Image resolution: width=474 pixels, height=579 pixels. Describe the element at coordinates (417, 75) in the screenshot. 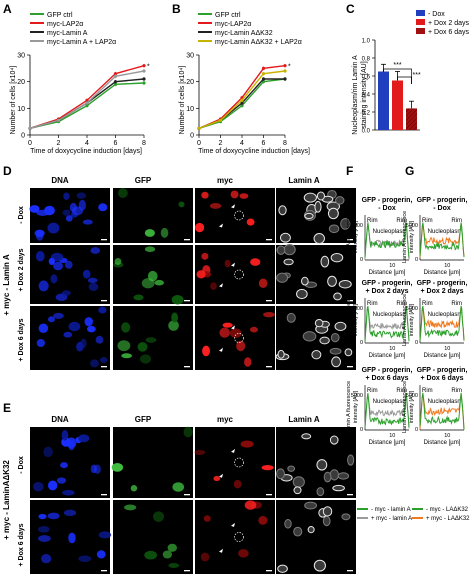

I see `significance-label: ***` at that location.